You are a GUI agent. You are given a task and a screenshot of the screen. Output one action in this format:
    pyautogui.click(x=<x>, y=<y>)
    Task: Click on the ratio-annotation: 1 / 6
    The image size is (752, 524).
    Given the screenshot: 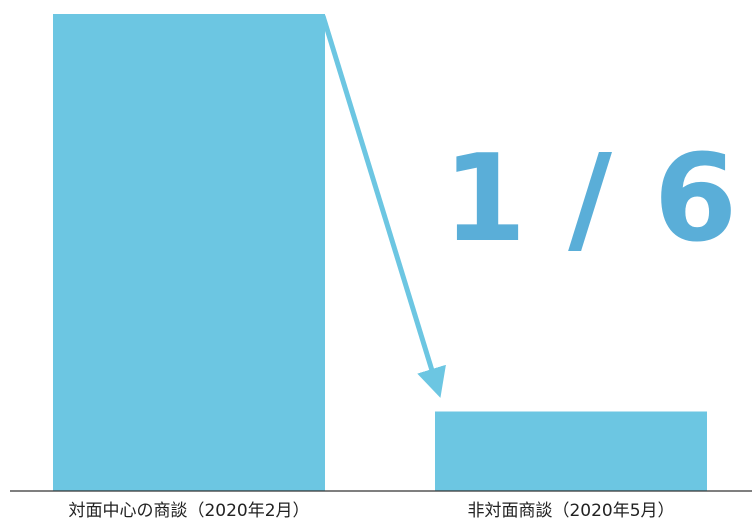 What is the action you would take?
    pyautogui.click(x=590, y=199)
    